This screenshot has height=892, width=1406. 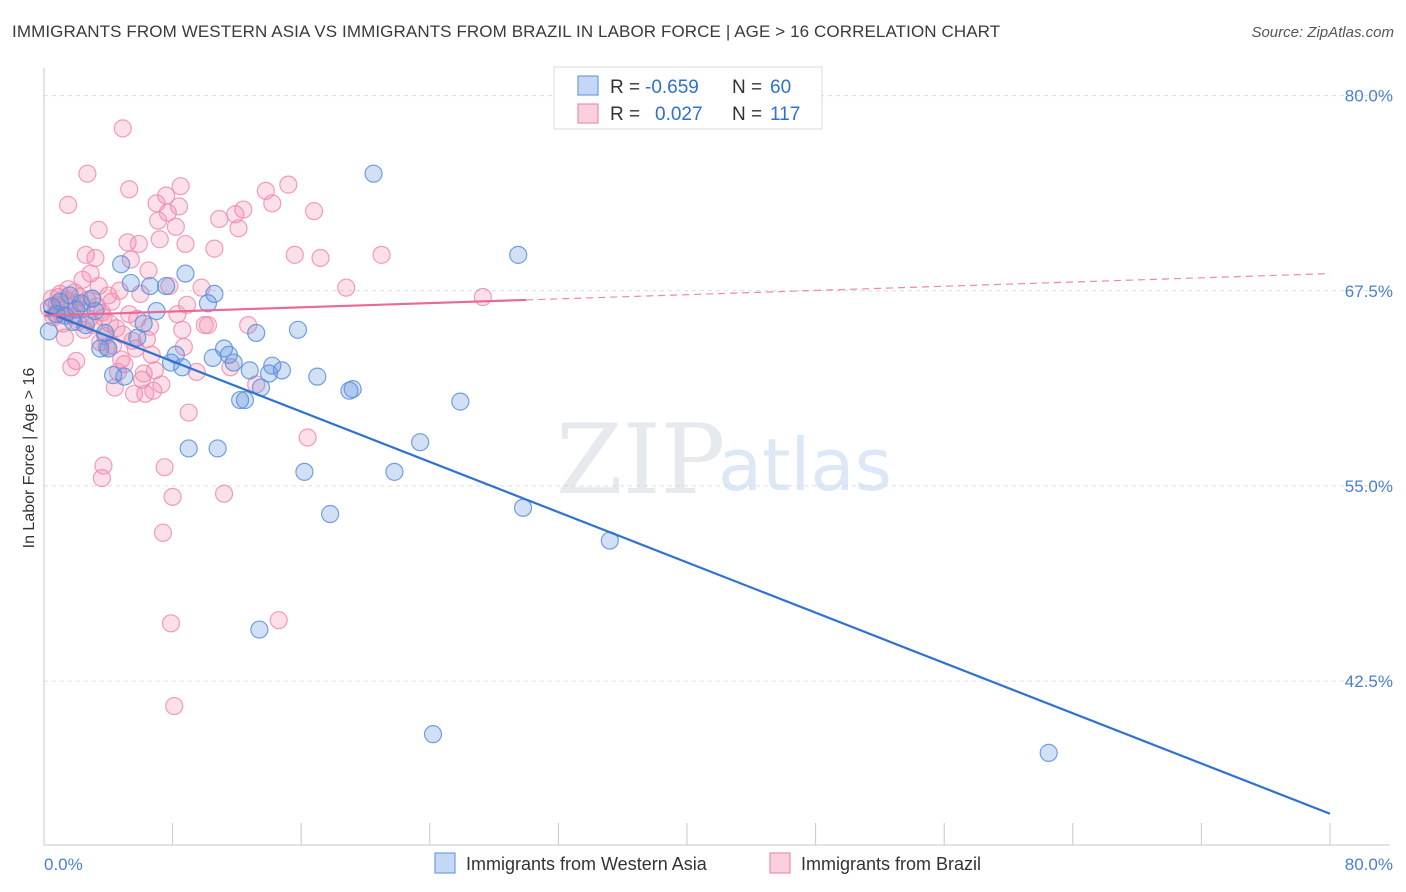 What do you see at coordinates (1322, 32) in the screenshot?
I see `source-credit: Source: ZipAtlas.com` at bounding box center [1322, 32].